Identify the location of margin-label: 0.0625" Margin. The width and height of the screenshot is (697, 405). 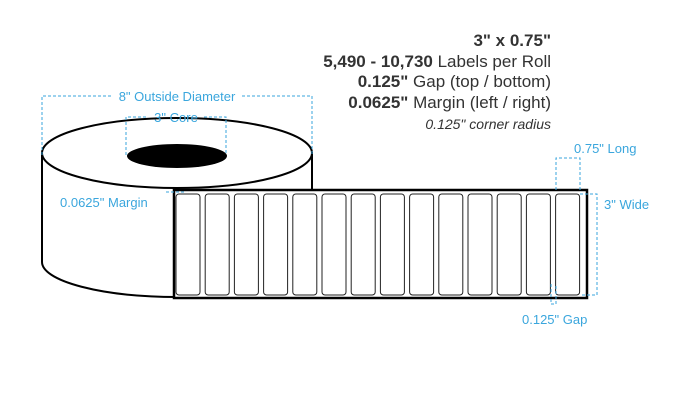
(104, 202).